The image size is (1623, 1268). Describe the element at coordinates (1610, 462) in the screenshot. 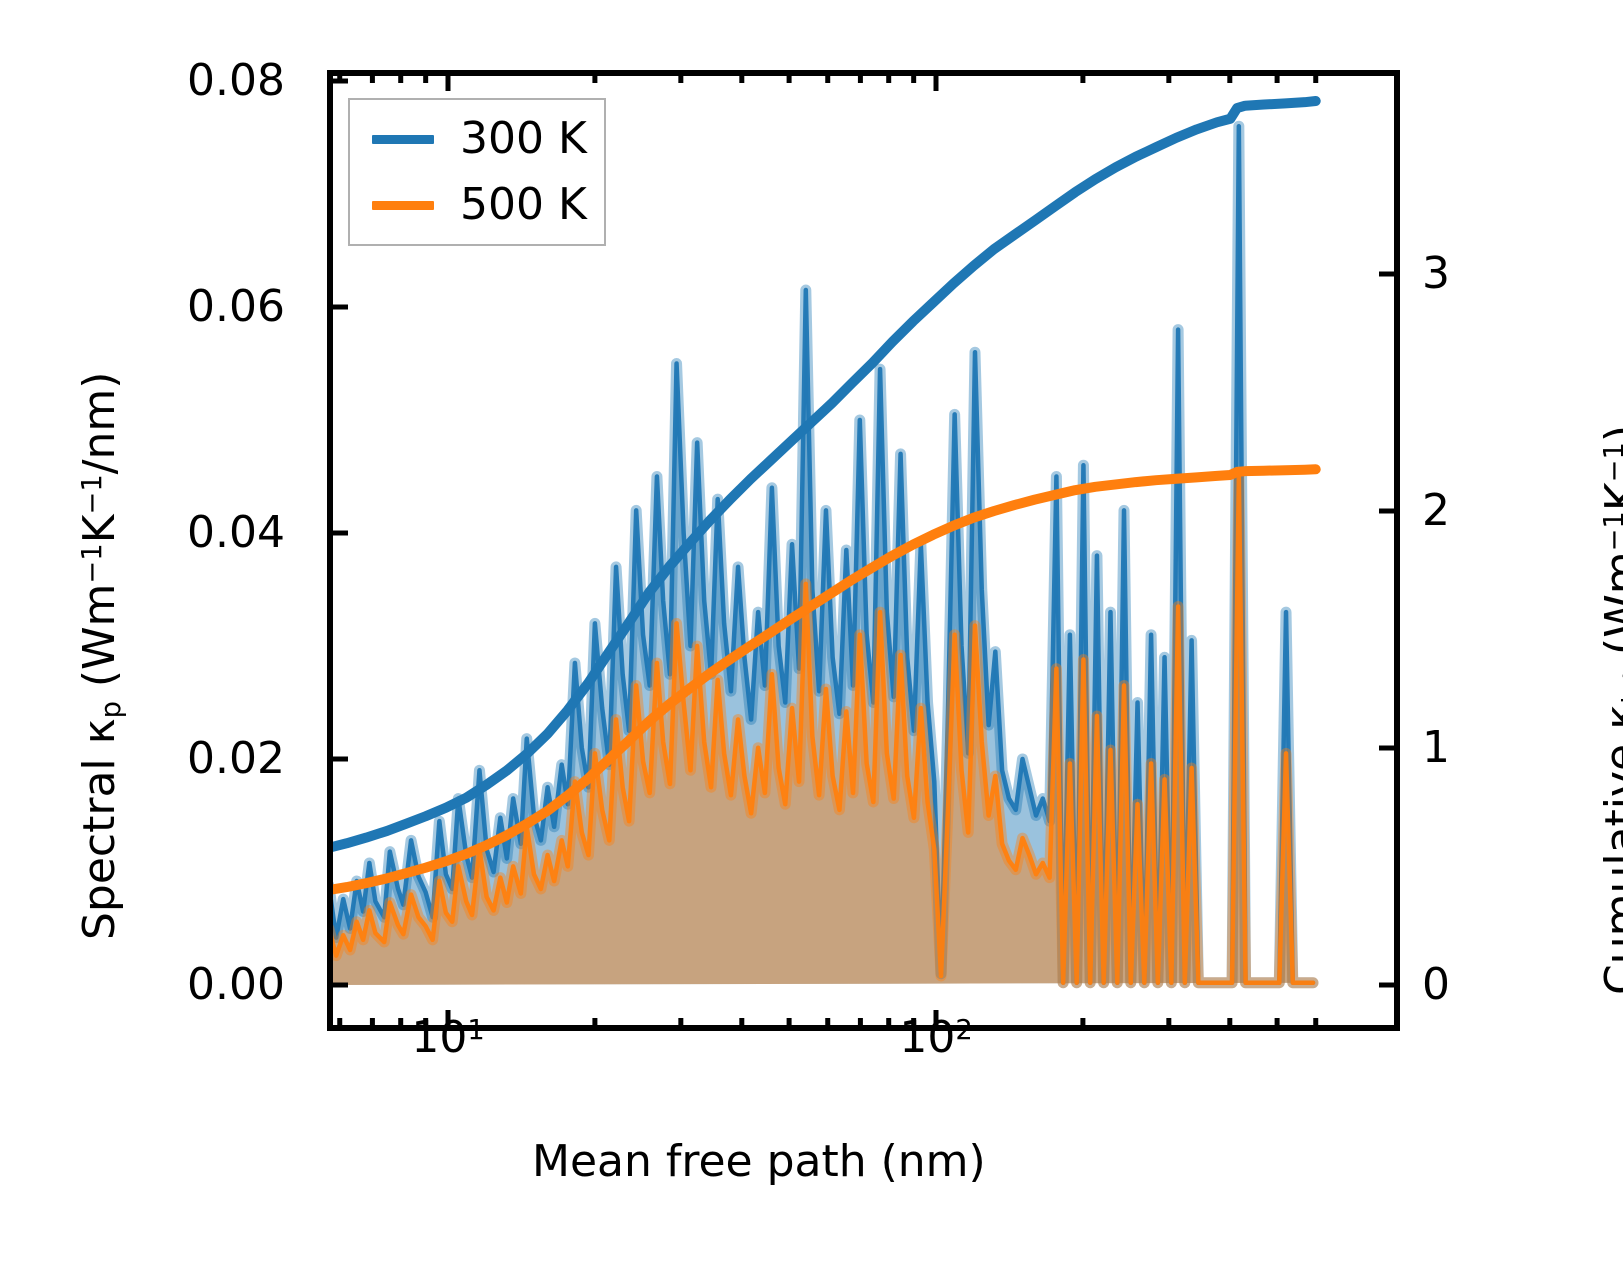

I see `ylabel-right-sup2: −1` at that location.